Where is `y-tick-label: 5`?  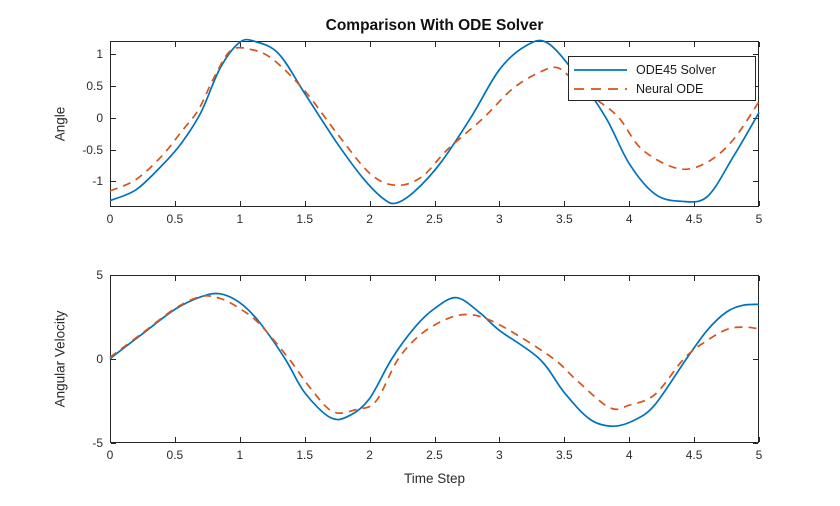 y-tick-label: 5 is located at coordinates (99, 275).